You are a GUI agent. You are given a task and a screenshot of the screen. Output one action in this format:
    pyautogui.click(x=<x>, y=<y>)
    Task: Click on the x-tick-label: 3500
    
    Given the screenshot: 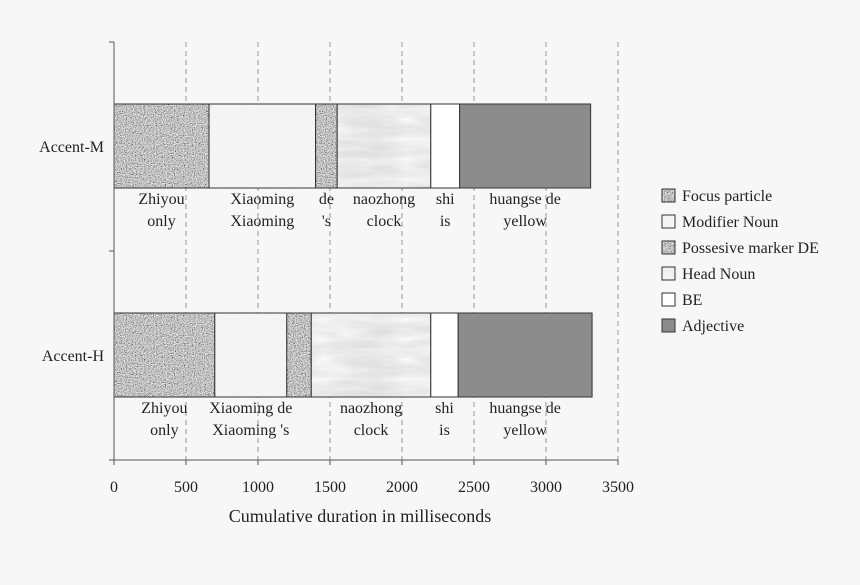 What is the action you would take?
    pyautogui.click(x=618, y=487)
    